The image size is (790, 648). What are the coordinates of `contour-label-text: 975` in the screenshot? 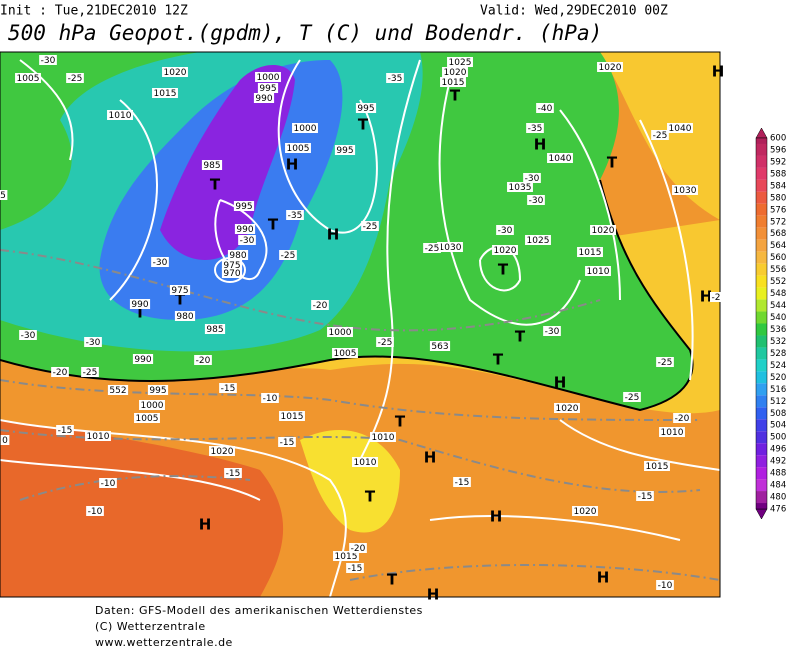 It's located at (179, 291).